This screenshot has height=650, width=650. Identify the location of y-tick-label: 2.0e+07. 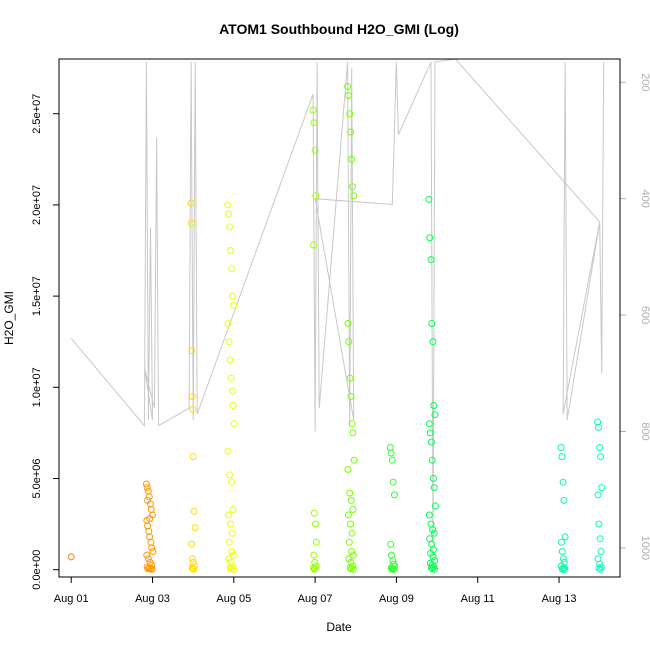
(37, 205).